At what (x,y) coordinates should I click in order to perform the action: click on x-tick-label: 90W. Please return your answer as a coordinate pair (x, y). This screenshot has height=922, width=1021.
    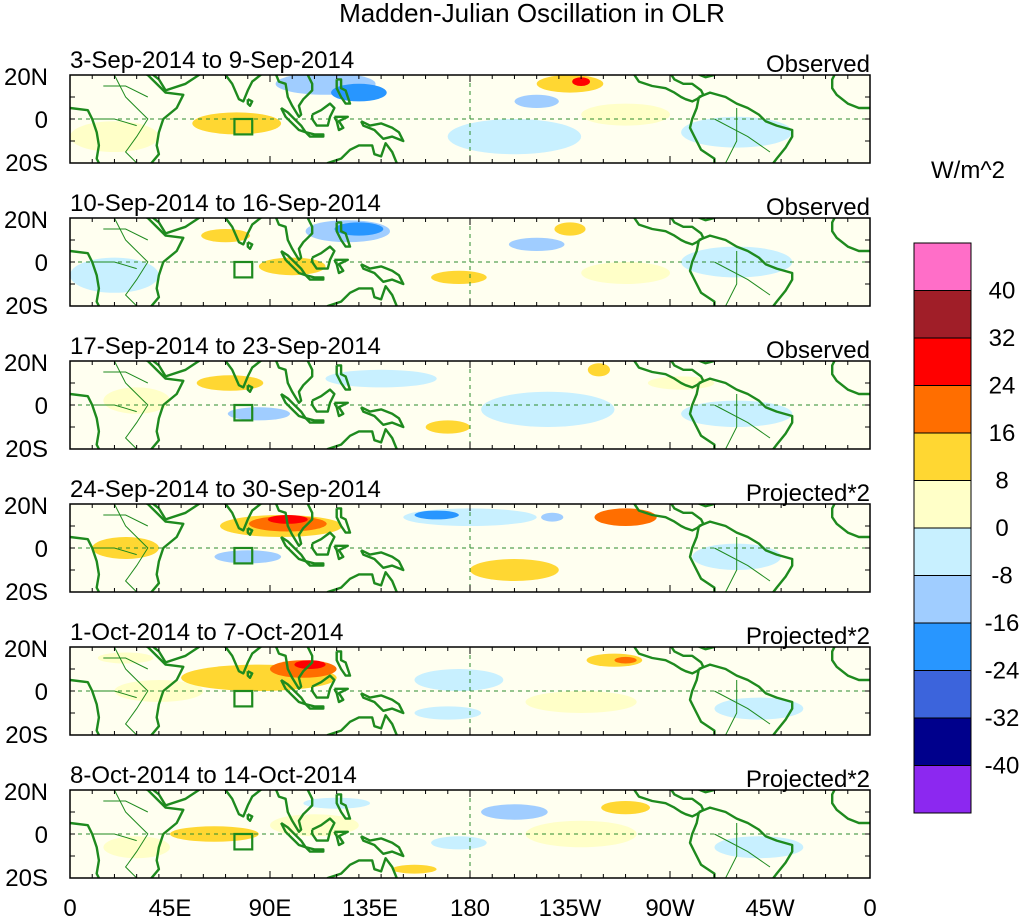
    Looking at the image, I should click on (670, 908).